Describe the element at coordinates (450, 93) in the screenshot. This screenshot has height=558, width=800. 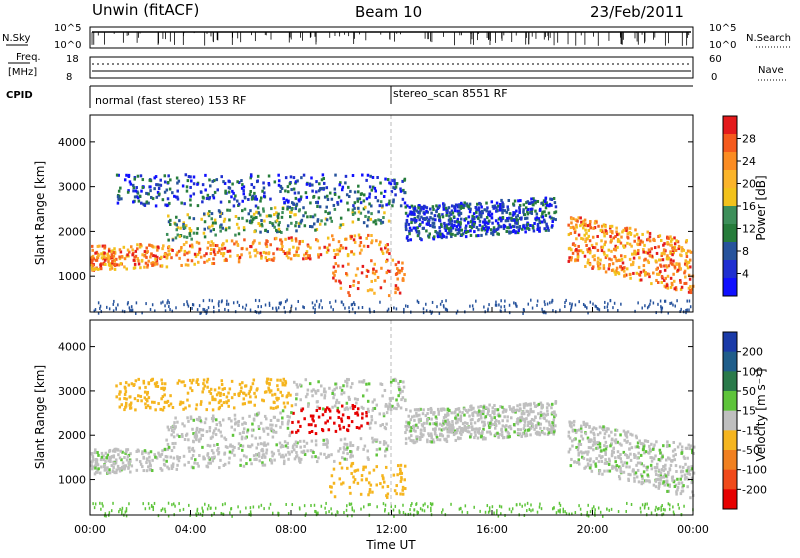
I see `cpid-segment-2: stereo_scan 8551 RF` at that location.